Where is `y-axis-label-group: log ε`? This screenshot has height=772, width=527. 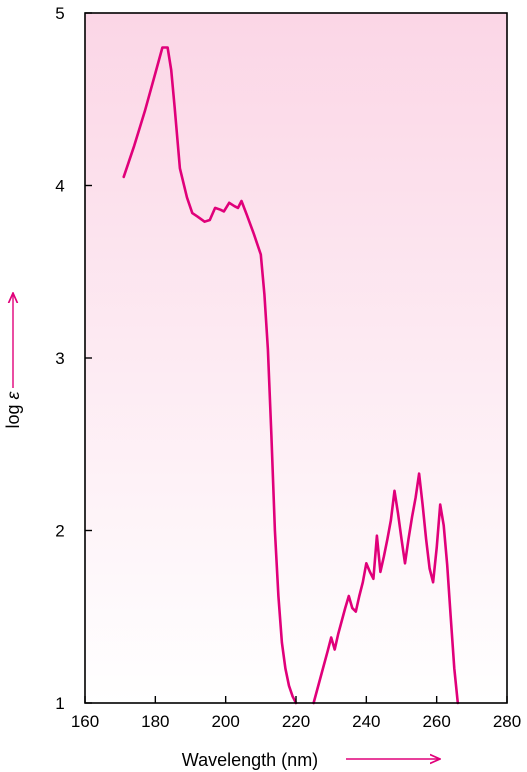 y-axis-label-group: log ε is located at coordinates (13, 409).